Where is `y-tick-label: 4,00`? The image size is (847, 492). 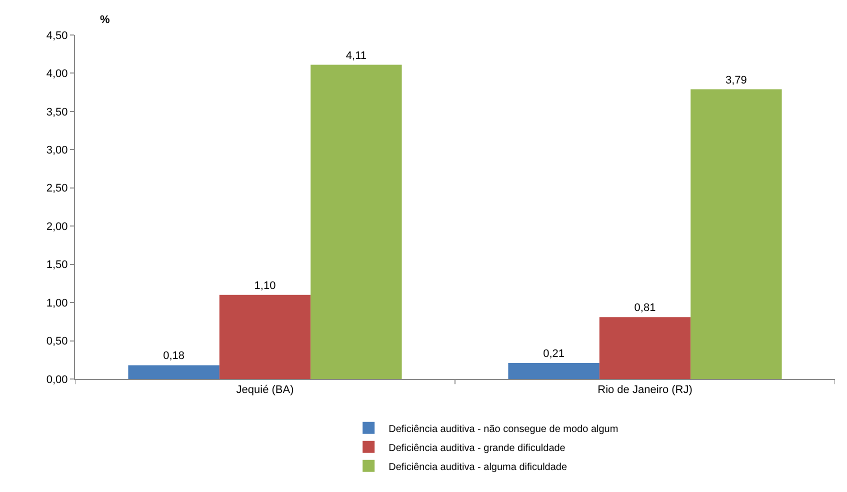 y-tick-label: 4,00 is located at coordinates (57, 74).